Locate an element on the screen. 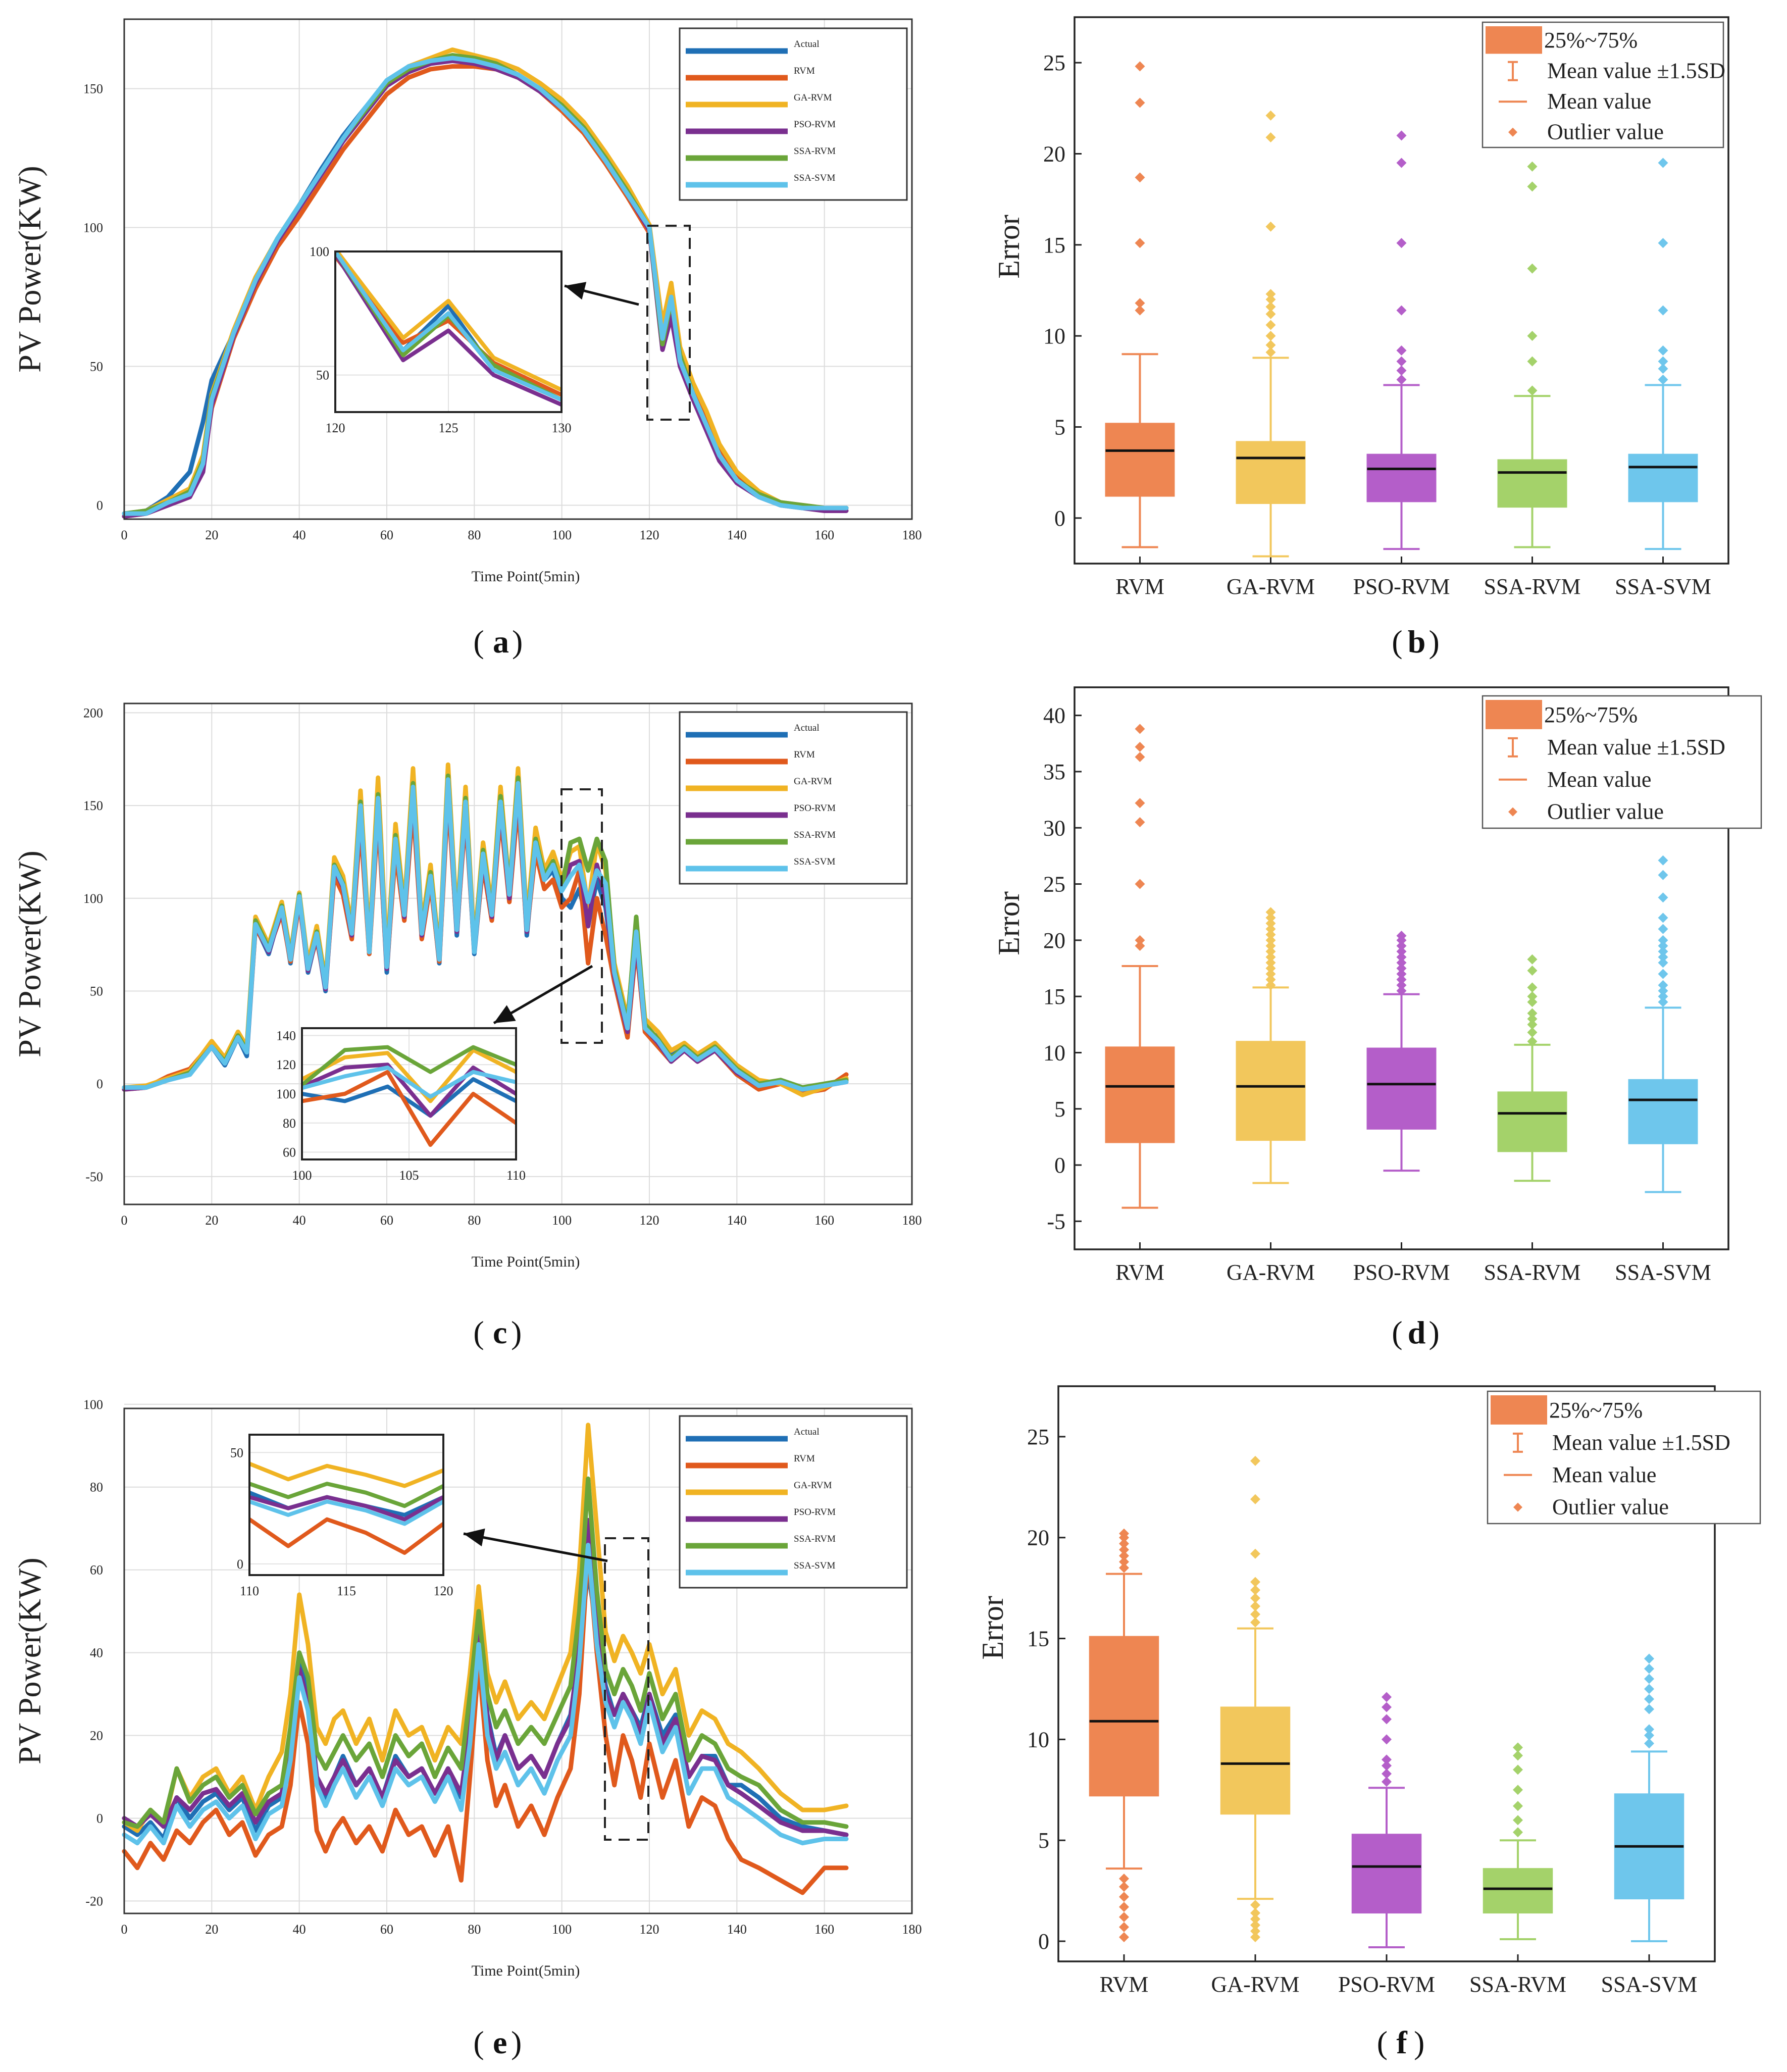 This screenshot has width=1787, height=2072. legend-label: Actual is located at coordinates (807, 1432).